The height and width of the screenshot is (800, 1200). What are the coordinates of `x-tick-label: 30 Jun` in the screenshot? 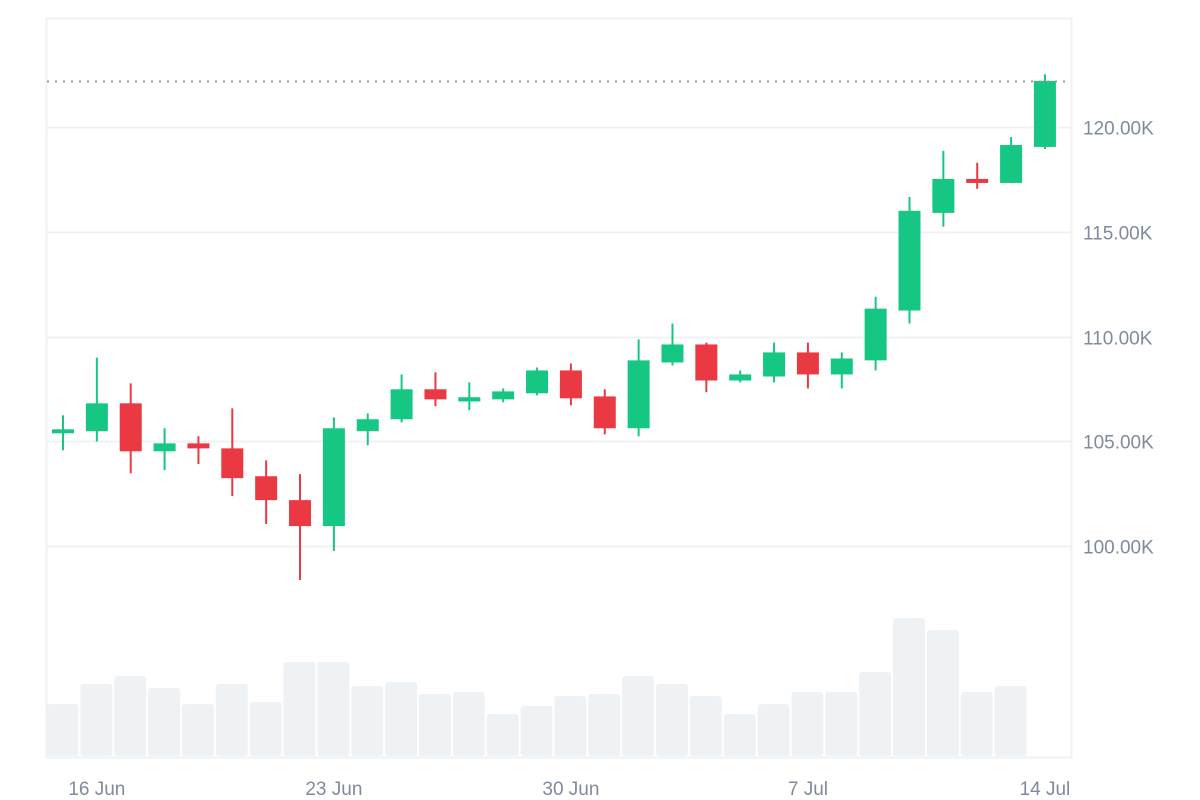 It's located at (570, 789).